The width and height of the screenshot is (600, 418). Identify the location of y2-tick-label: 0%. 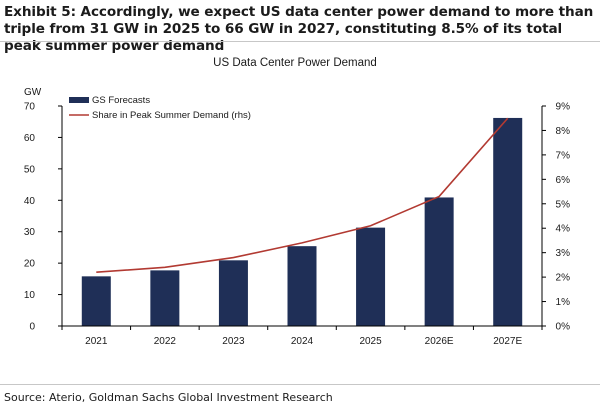
(563, 327).